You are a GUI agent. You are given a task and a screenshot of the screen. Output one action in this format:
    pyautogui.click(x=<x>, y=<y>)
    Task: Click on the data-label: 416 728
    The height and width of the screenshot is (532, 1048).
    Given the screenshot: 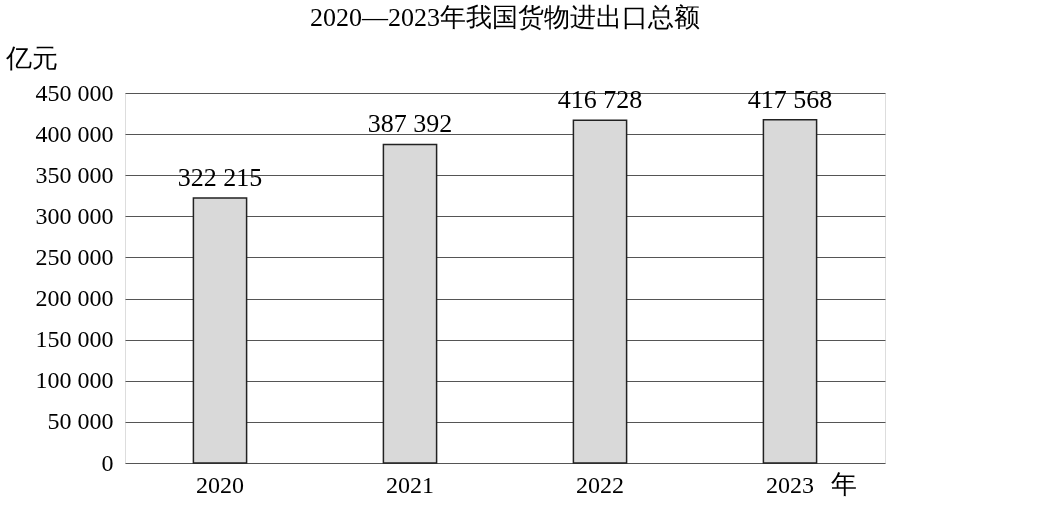 What is the action you would take?
    pyautogui.click(x=600, y=100)
    